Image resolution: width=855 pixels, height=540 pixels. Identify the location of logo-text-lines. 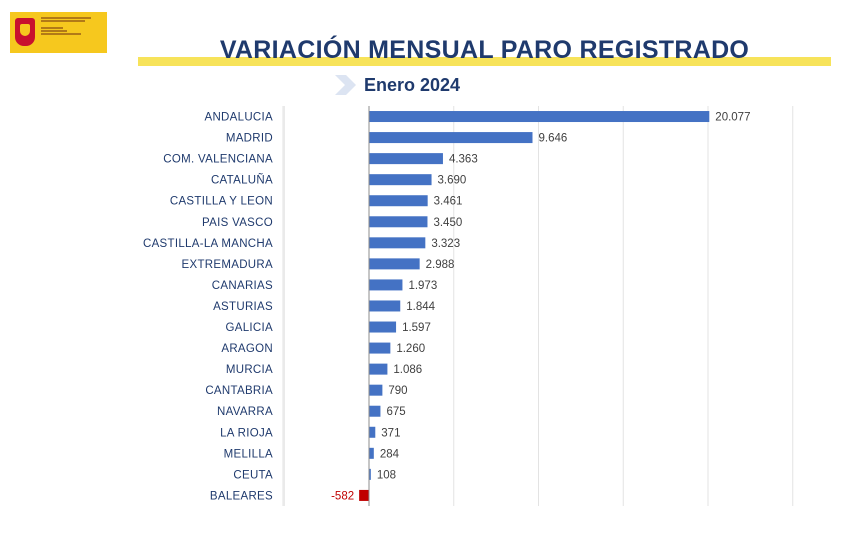
(66, 26).